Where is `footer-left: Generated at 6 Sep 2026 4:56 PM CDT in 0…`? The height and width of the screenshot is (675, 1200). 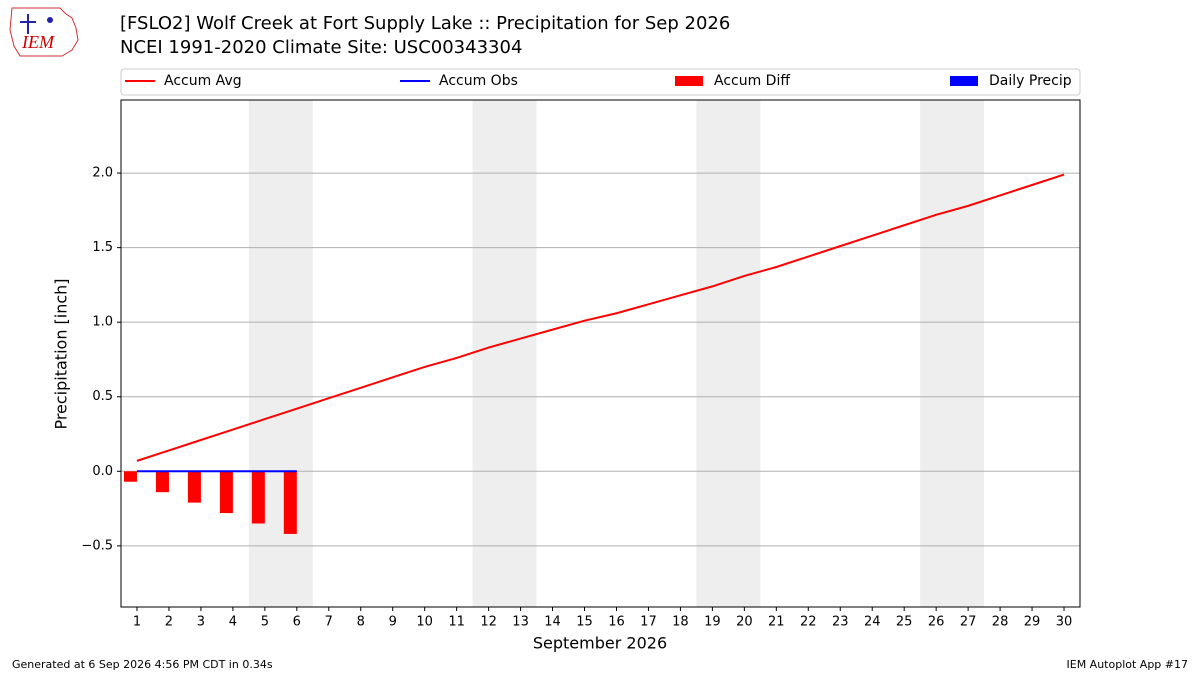
footer-left: Generated at 6 Sep 2026 4:56 PM CDT in 0… is located at coordinates (142, 664).